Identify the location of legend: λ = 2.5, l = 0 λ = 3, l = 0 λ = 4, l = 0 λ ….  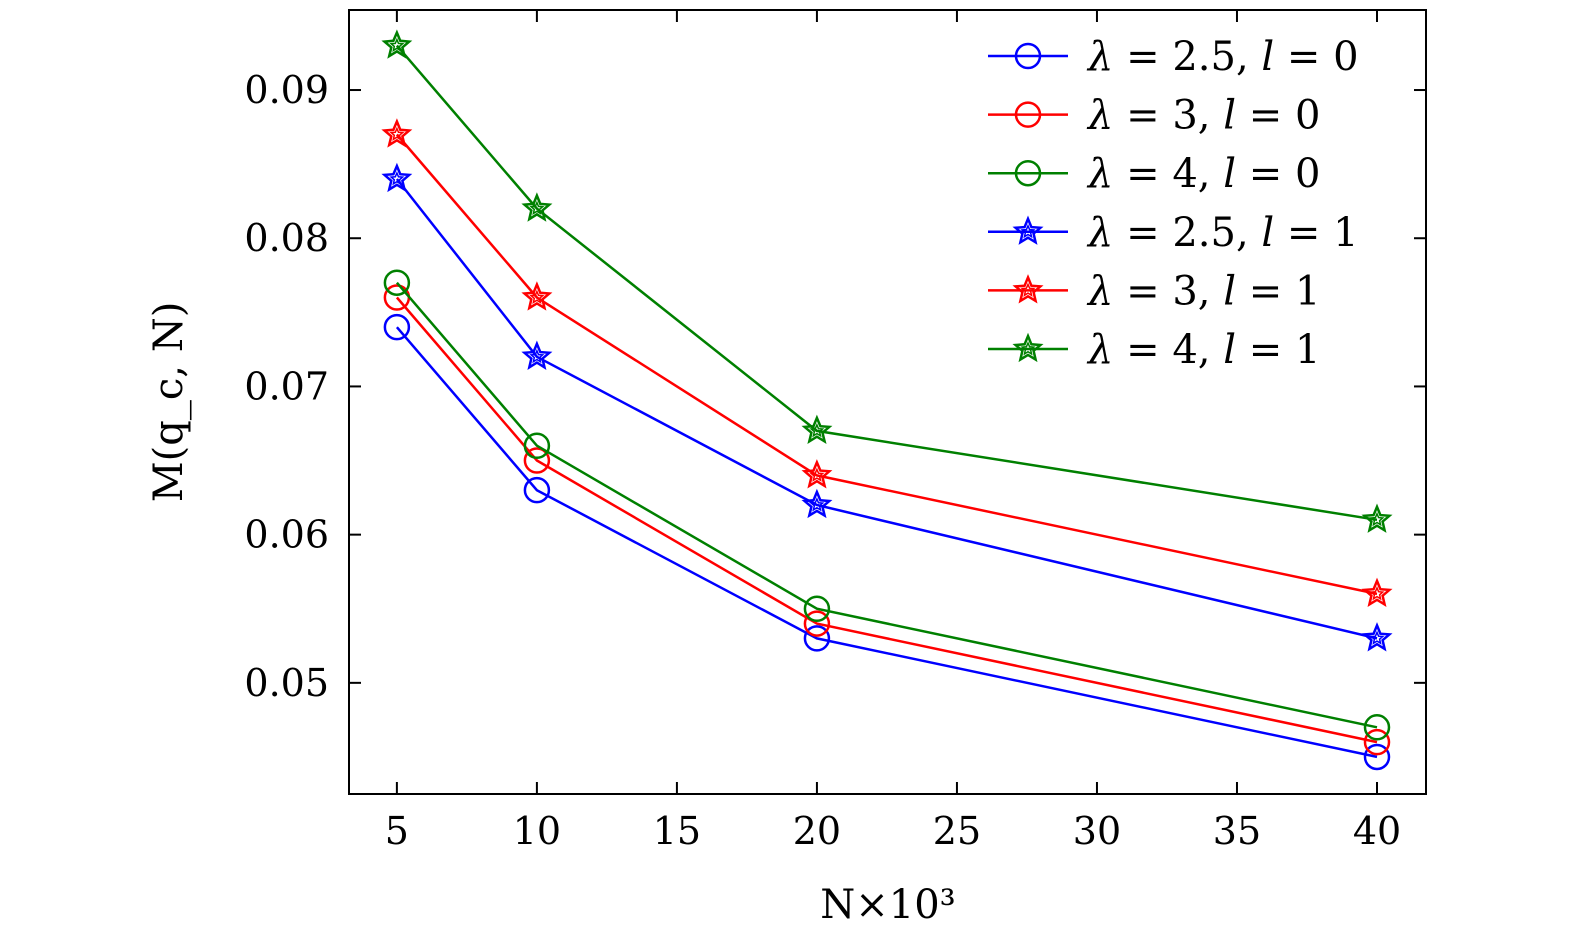
(1173, 203).